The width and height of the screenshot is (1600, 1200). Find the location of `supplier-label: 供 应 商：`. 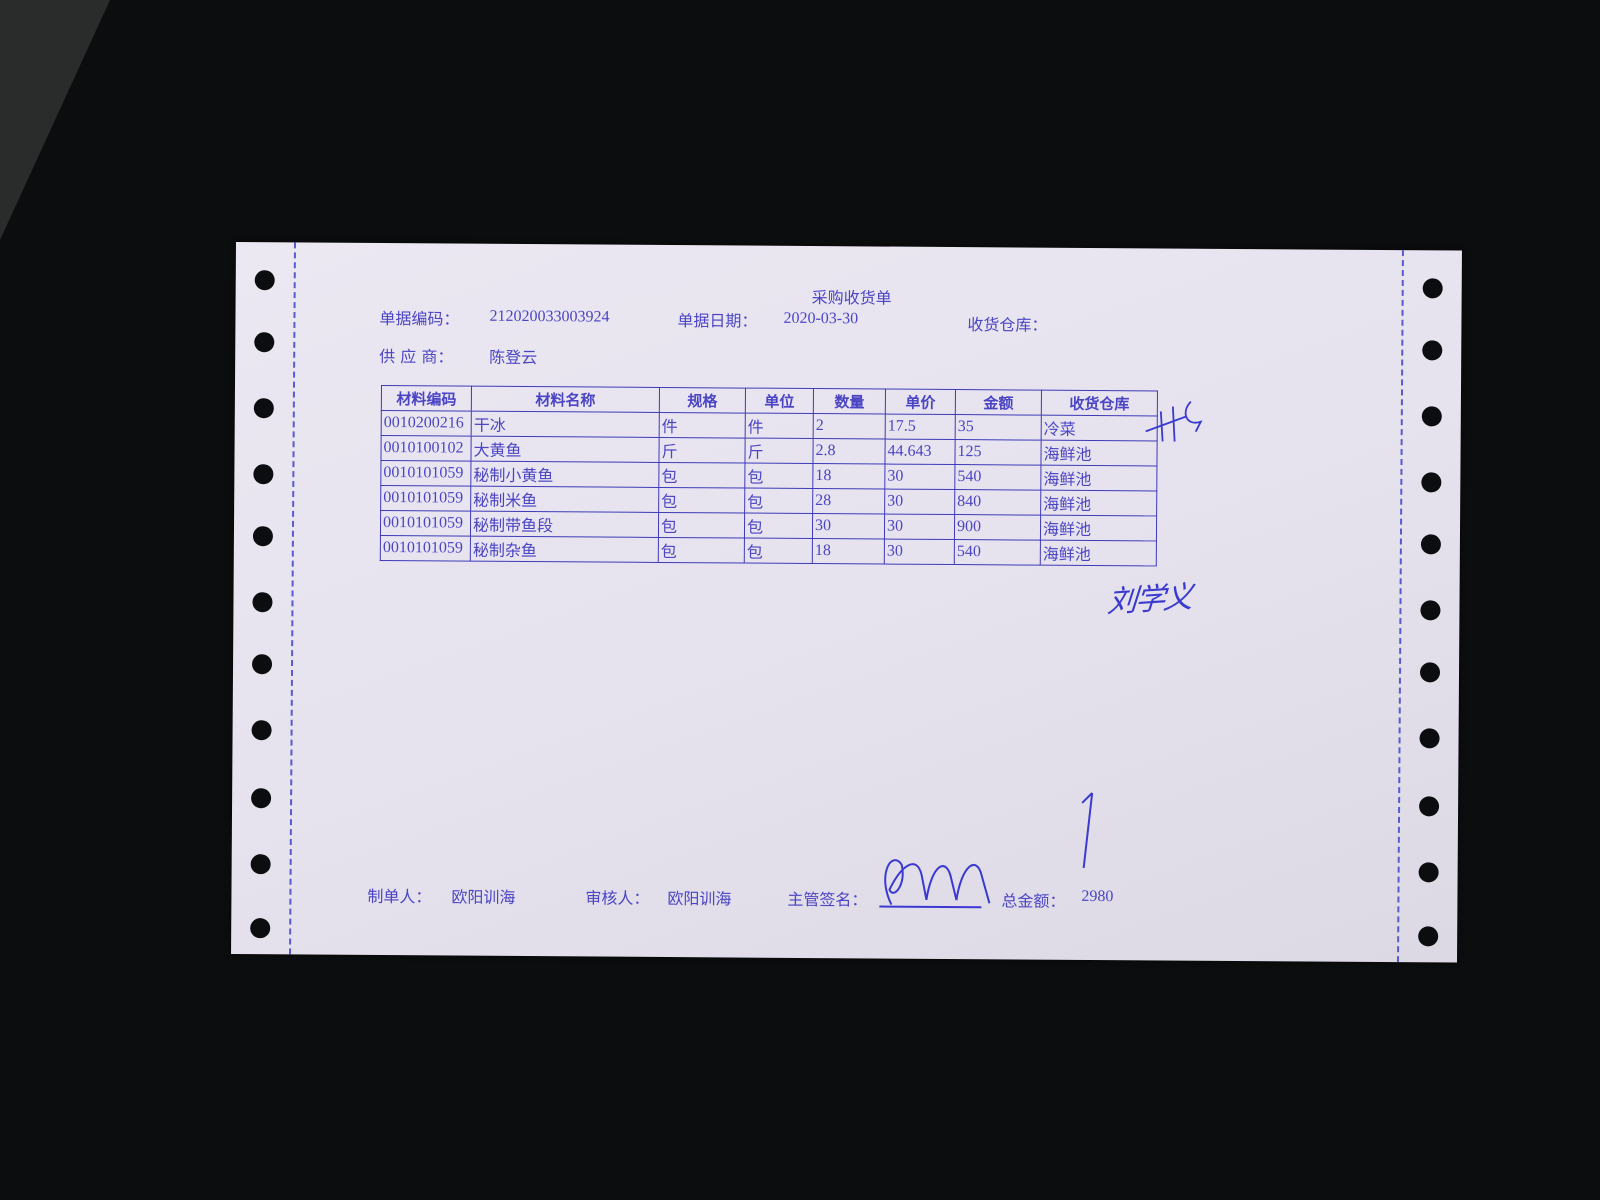

supplier-label: 供 应 商： is located at coordinates (416, 357).